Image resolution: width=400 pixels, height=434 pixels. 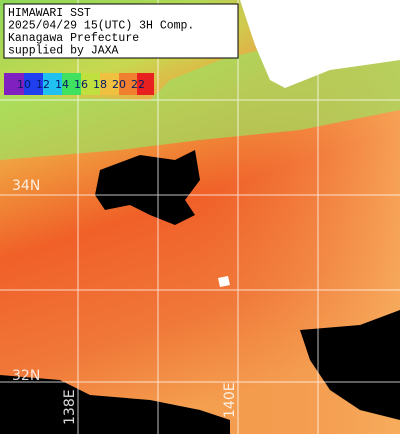 What do you see at coordinates (230, 400) in the screenshot?
I see `lon-label: 140E` at bounding box center [230, 400].